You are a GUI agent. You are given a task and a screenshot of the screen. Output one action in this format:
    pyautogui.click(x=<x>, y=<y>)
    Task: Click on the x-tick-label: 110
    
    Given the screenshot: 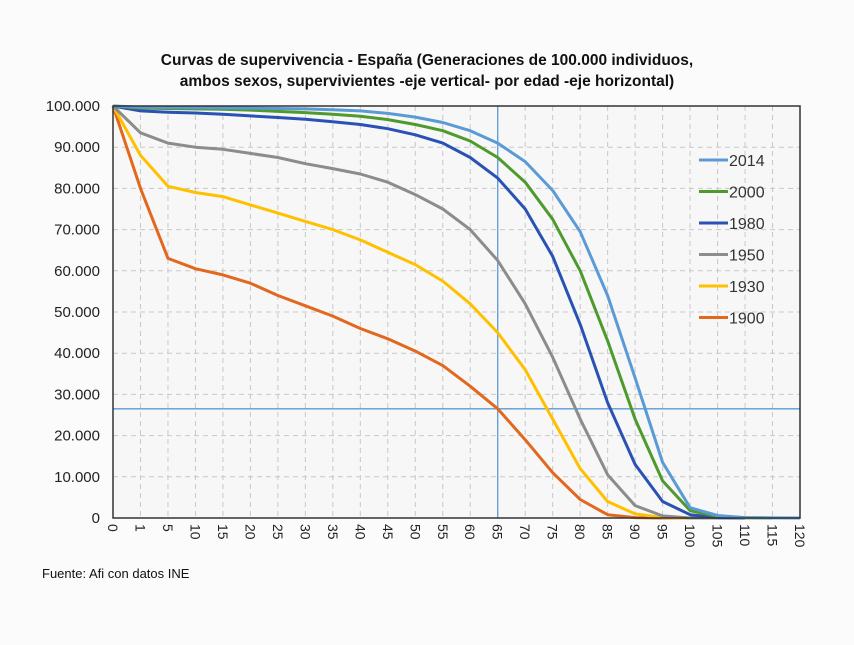 What is the action you would take?
    pyautogui.click(x=745, y=535)
    